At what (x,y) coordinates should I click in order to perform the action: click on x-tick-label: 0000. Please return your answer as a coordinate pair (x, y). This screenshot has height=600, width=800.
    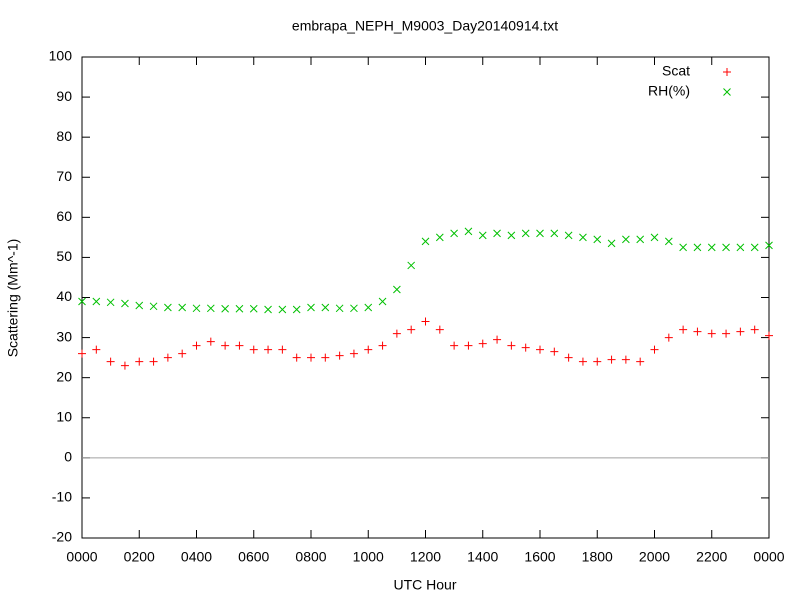
    Looking at the image, I should click on (81, 557).